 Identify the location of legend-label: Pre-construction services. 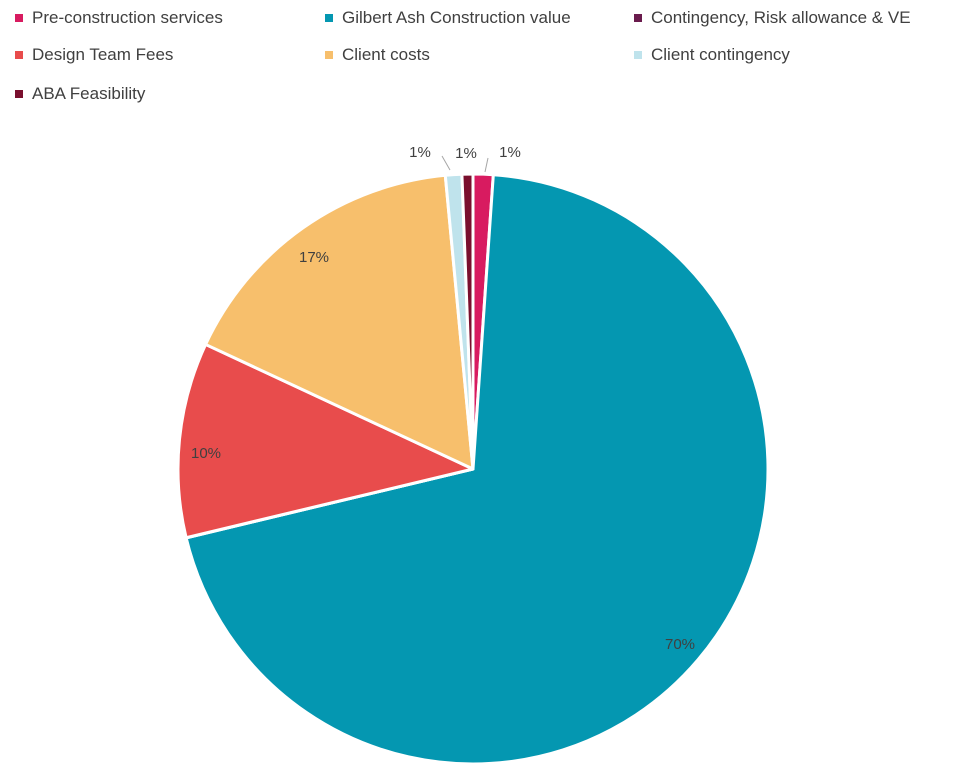
(127, 17).